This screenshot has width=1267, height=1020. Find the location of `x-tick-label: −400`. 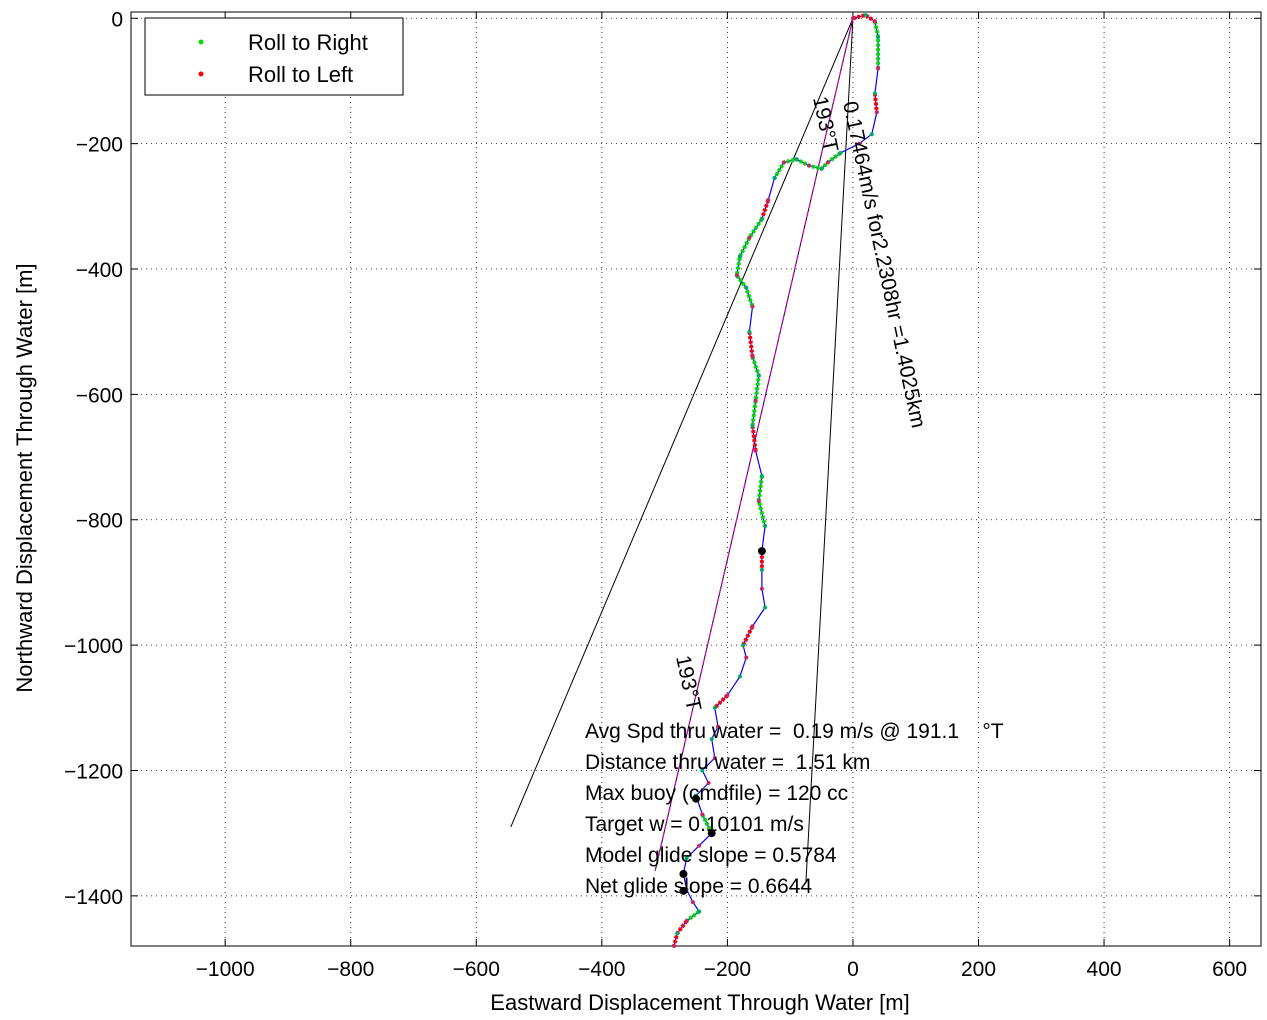

x-tick-label: −400 is located at coordinates (601, 969).